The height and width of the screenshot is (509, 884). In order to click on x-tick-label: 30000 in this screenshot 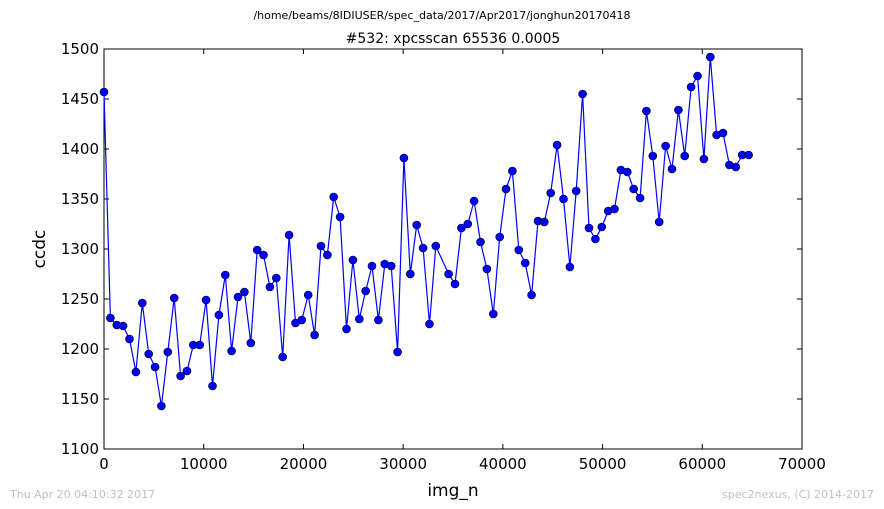, I will do `click(403, 464)`.